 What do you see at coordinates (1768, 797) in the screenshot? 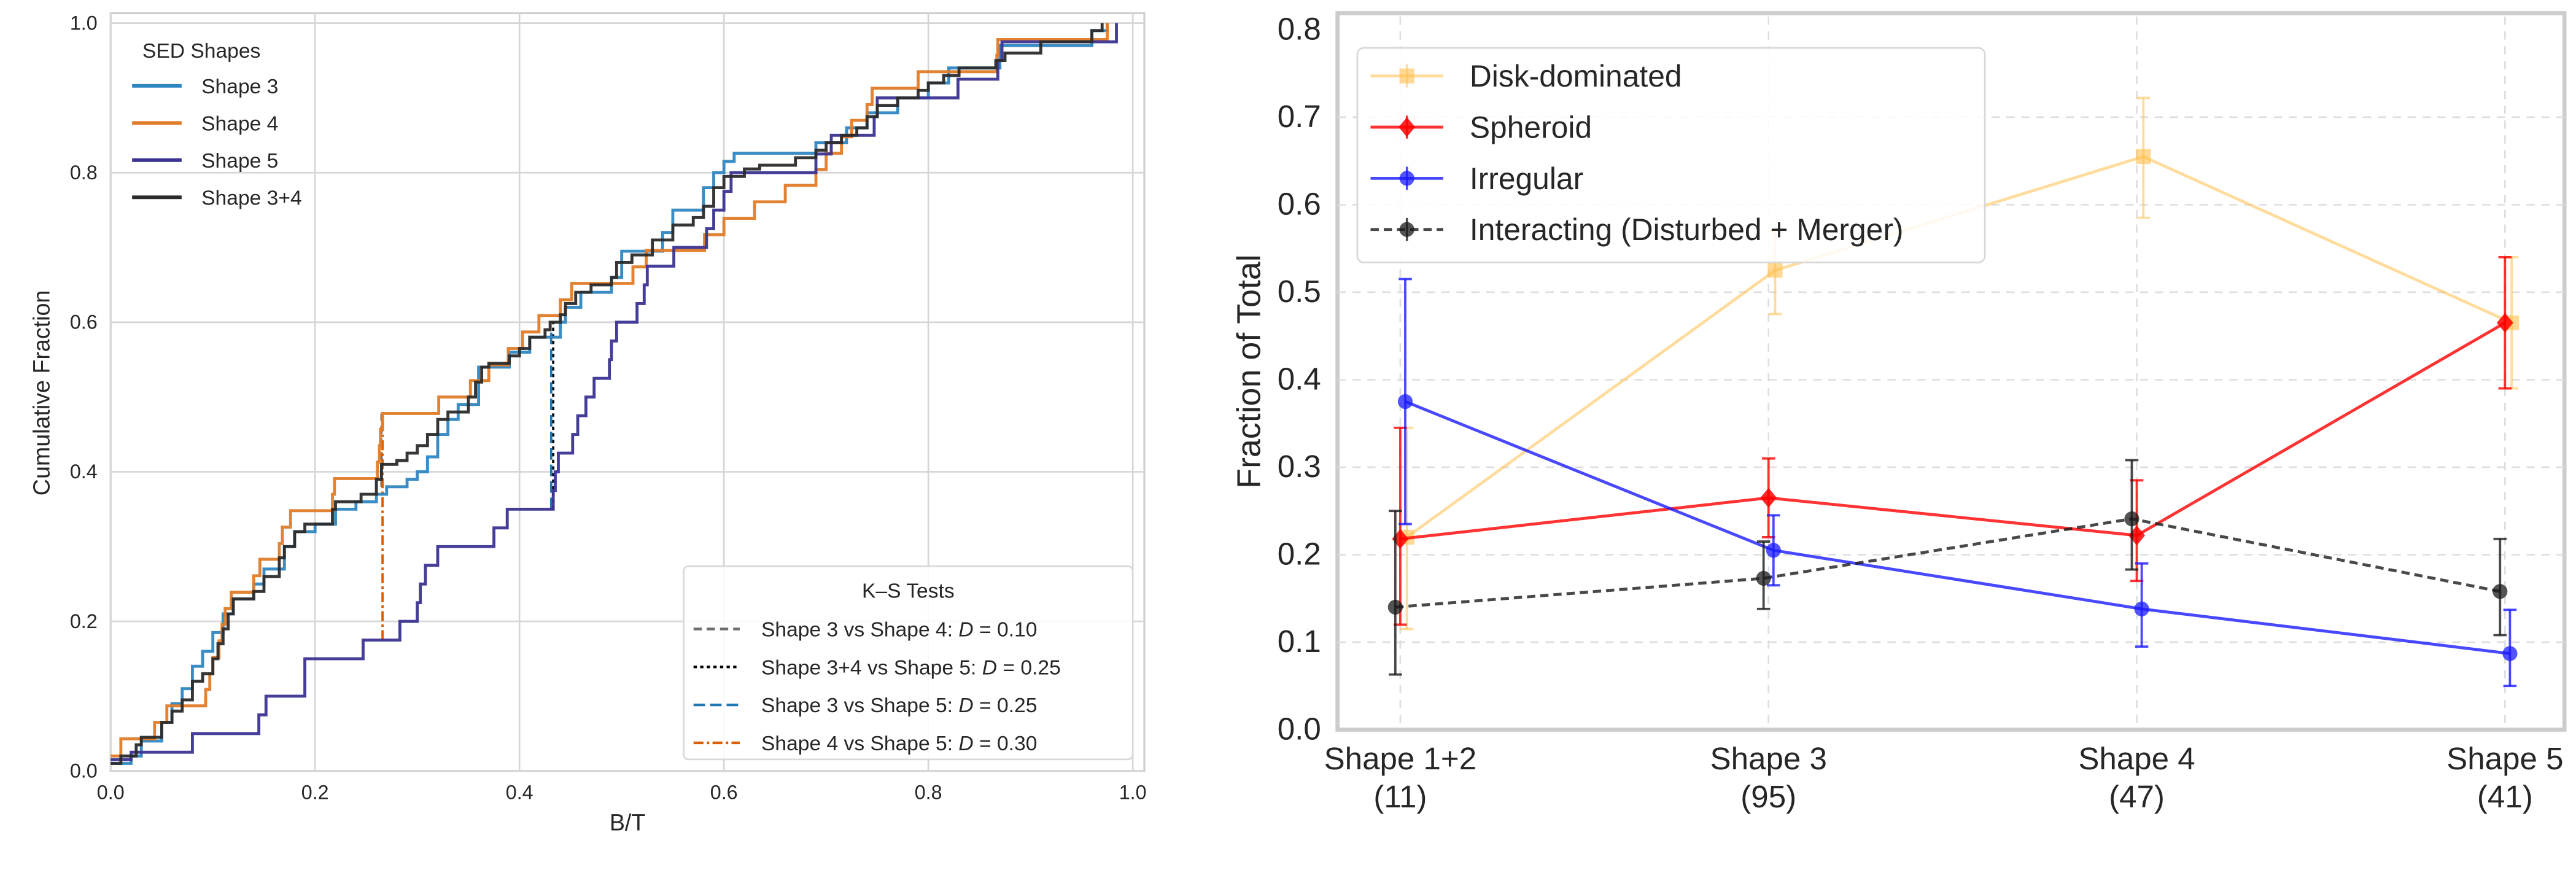
I see `category-count: (95)` at bounding box center [1768, 797].